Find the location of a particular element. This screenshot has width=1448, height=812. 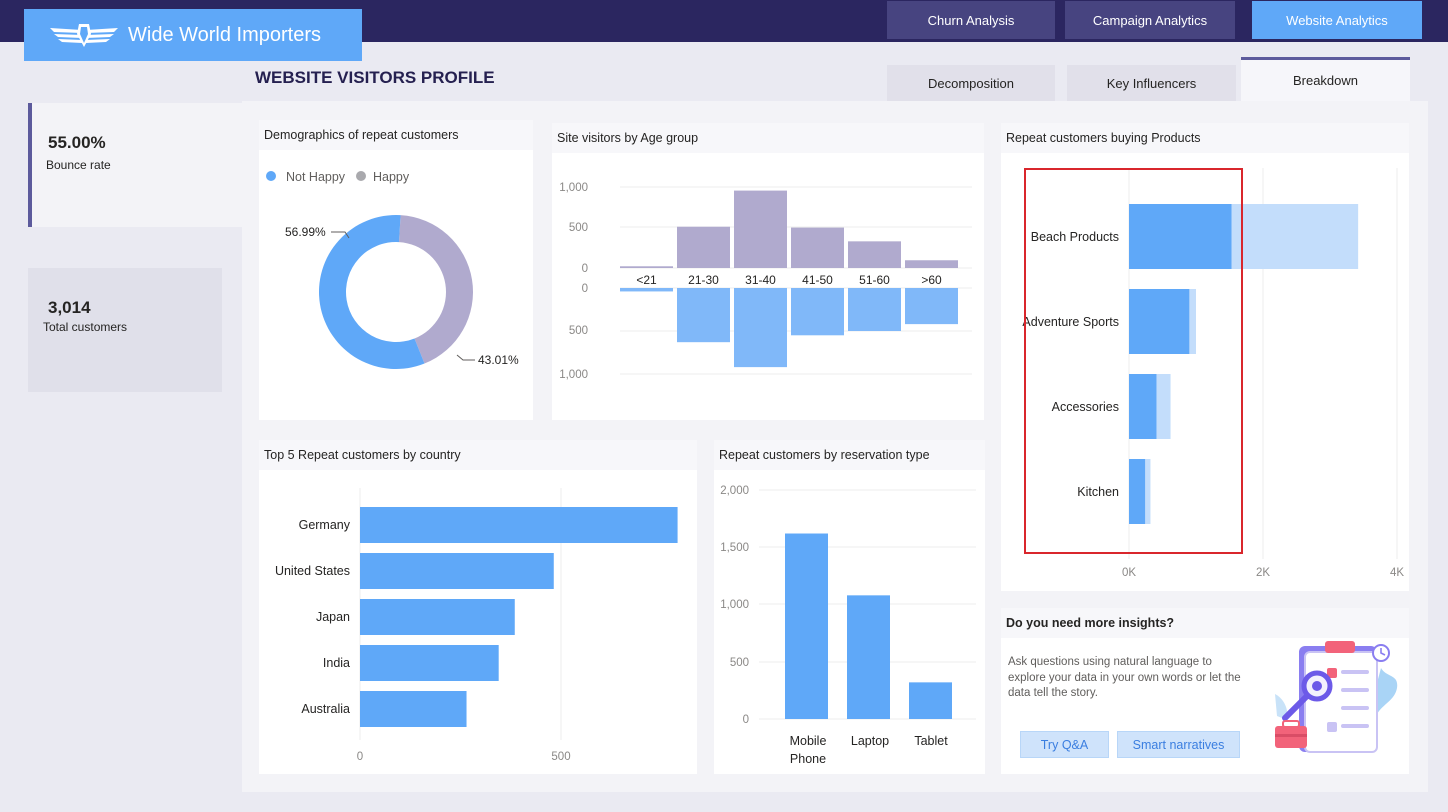

smart-narratives-button: Smart narratives is located at coordinates (1178, 744).